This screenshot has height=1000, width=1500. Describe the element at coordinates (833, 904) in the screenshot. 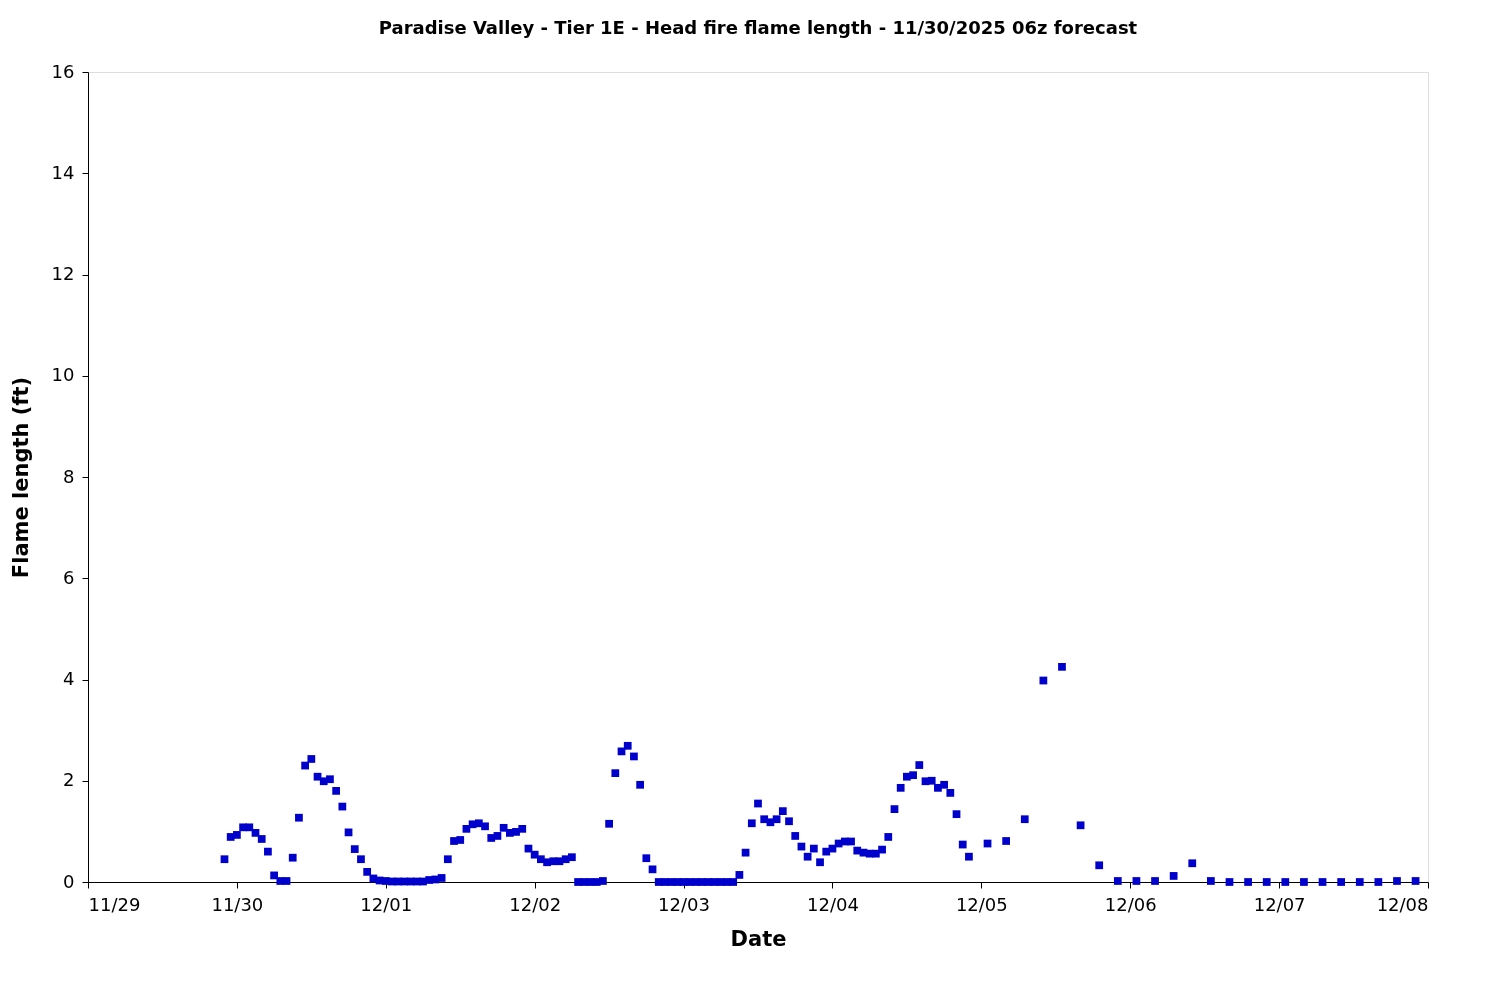

I see `x-tick-label: 12/04` at that location.